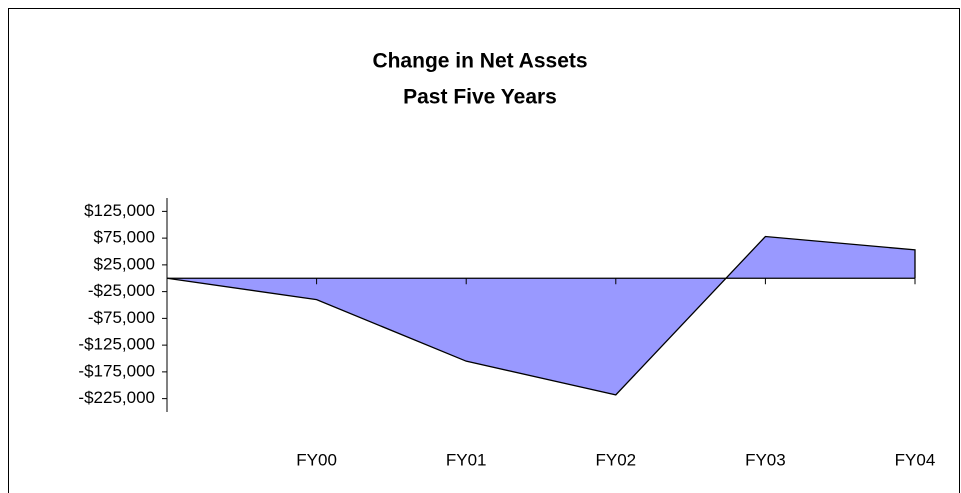 The width and height of the screenshot is (961, 493). What do you see at coordinates (119, 210) in the screenshot?
I see `y-tick-label: $125,000` at bounding box center [119, 210].